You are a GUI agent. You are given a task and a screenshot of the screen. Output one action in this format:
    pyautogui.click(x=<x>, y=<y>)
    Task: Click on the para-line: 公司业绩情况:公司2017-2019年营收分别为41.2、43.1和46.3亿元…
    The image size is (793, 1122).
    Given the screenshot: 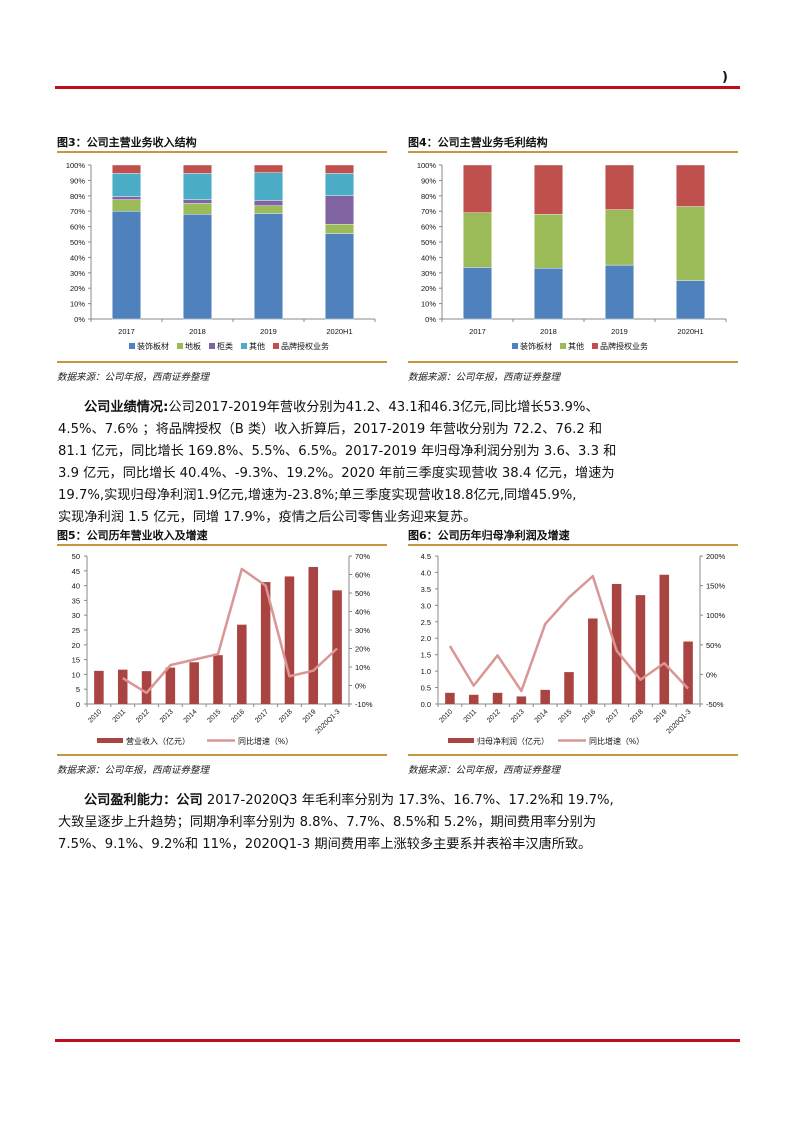 What is the action you would take?
    pyautogui.click(x=399, y=408)
    